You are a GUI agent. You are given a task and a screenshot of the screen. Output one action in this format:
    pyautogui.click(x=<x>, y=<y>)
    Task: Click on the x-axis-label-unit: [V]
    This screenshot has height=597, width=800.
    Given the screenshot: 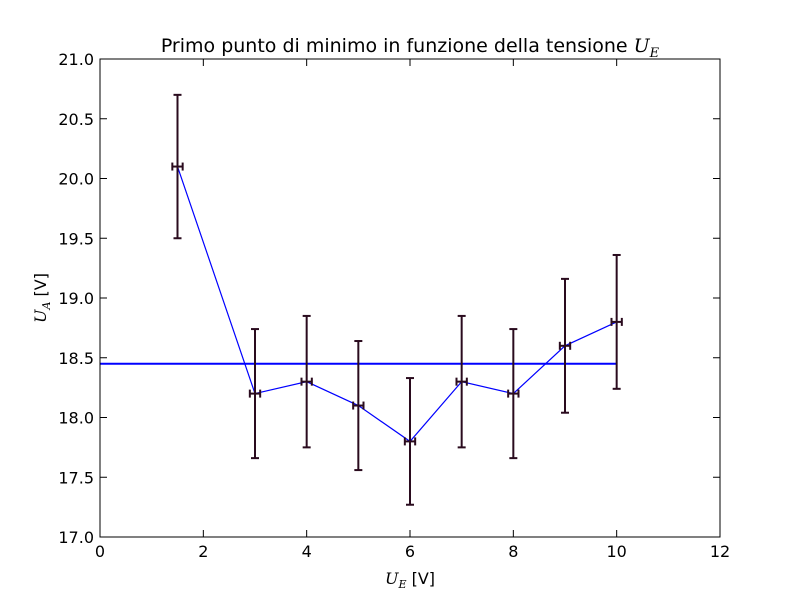 What is the action you would take?
    pyautogui.click(x=421, y=578)
    